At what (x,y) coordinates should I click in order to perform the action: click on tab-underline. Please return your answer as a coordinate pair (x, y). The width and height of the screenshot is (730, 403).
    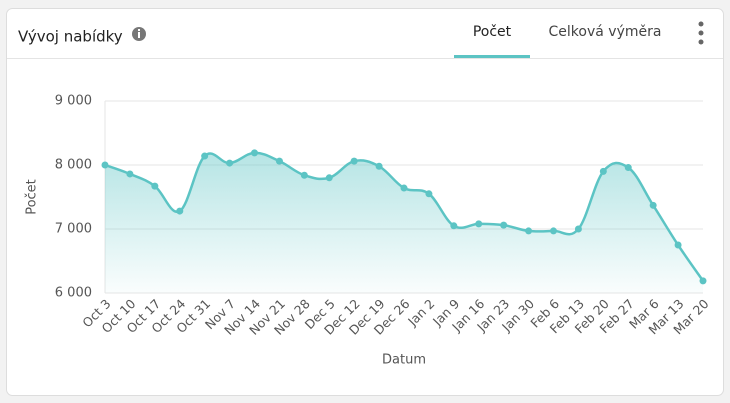
    Looking at the image, I should click on (492, 56).